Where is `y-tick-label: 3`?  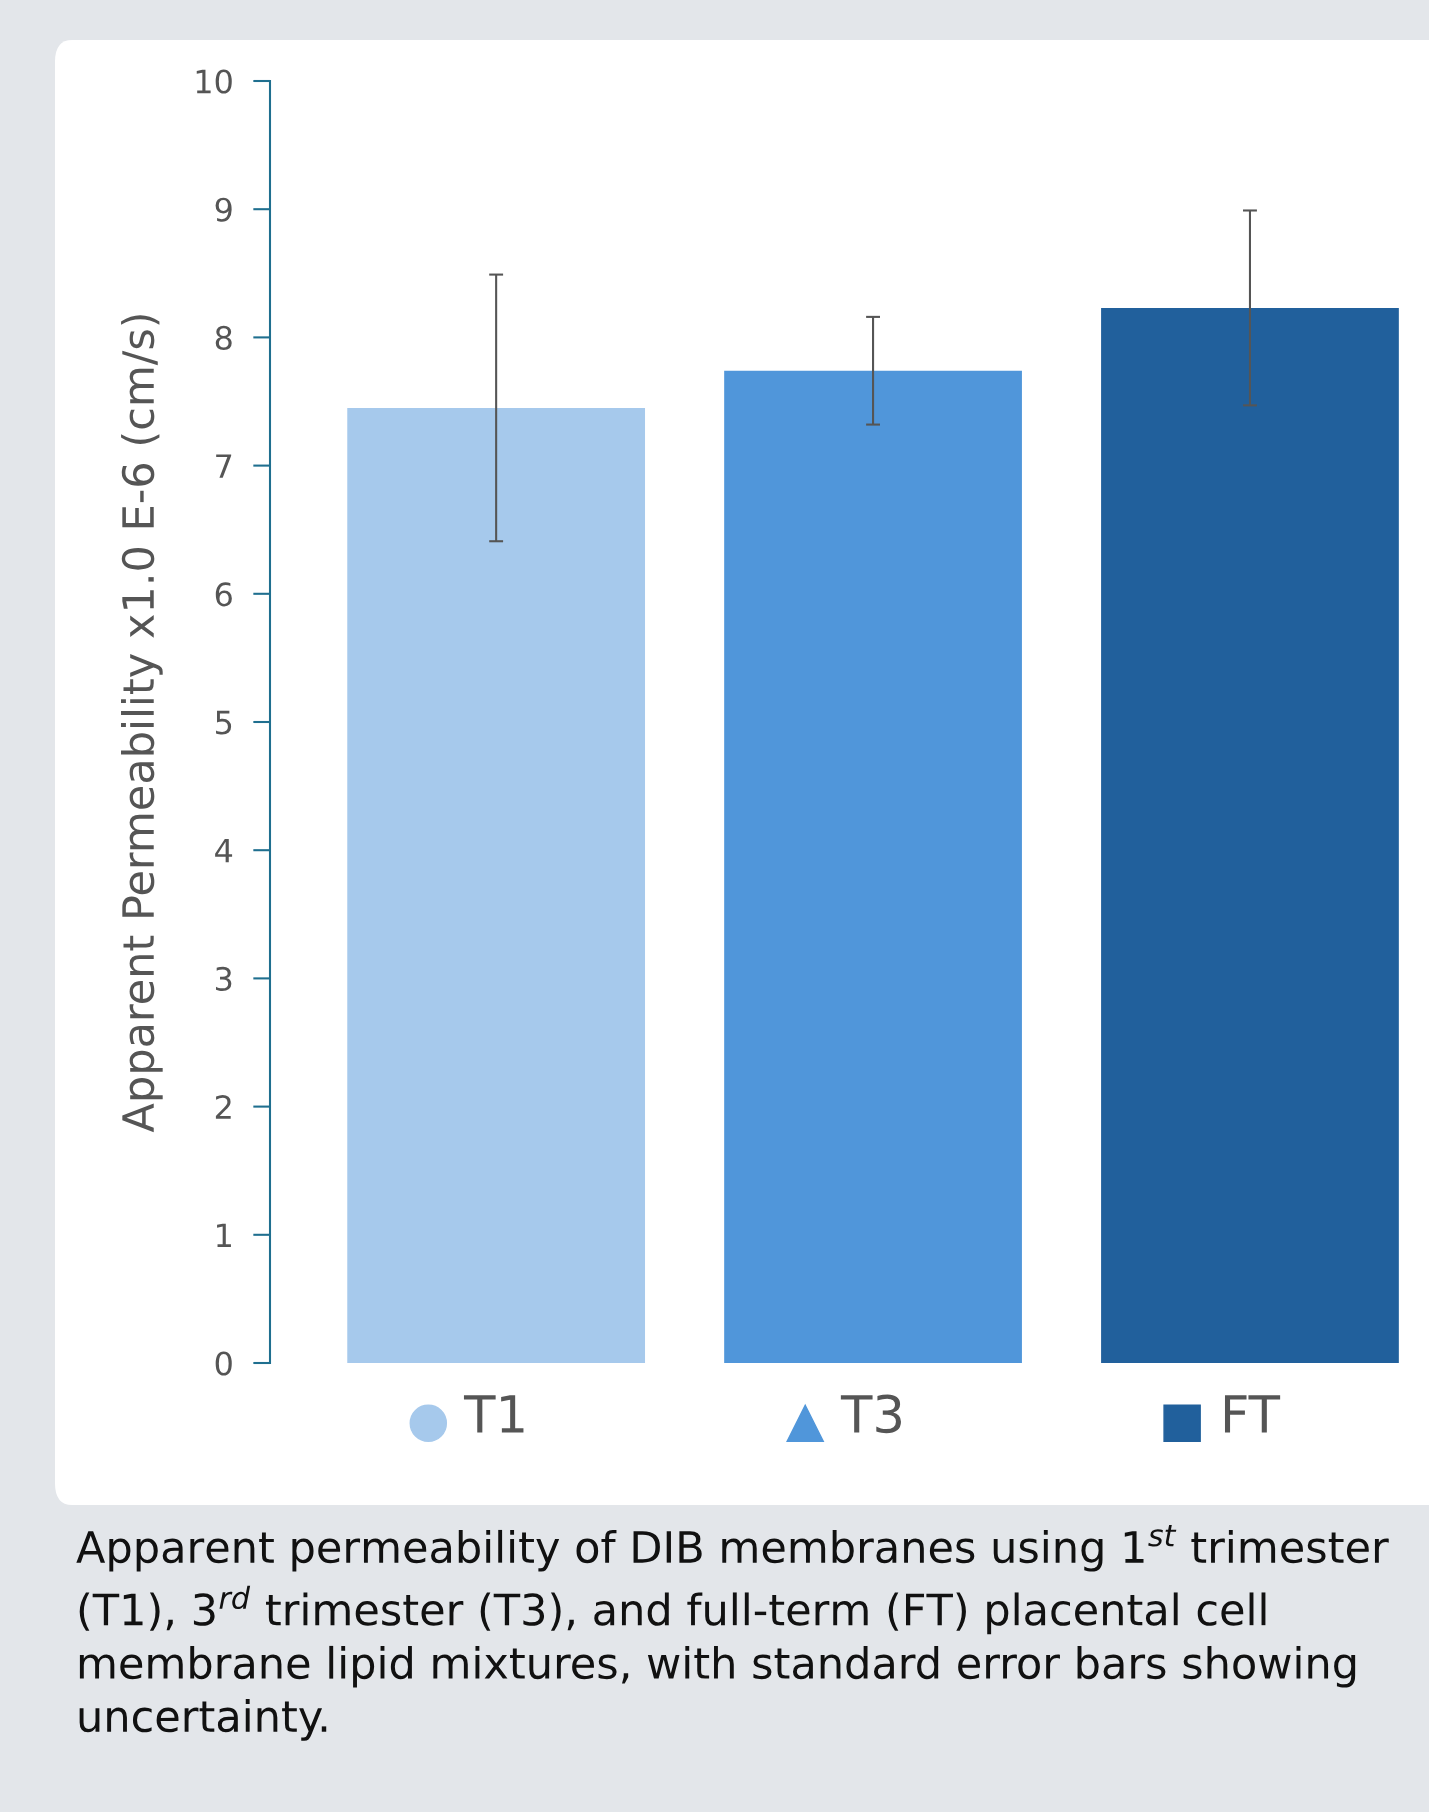
y-tick-label: 3 is located at coordinates (224, 978).